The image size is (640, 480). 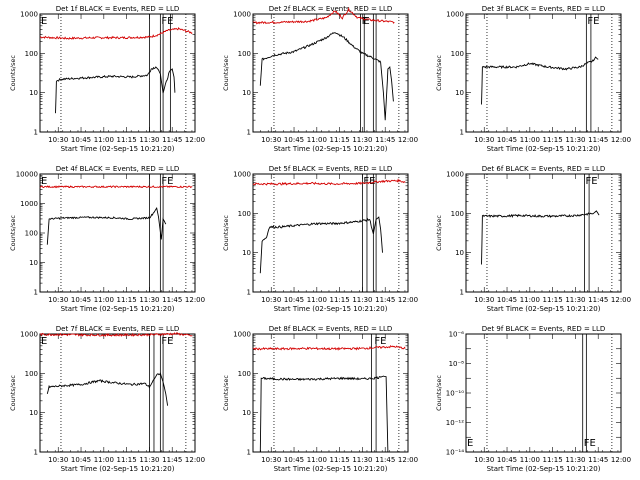 I want to click on y-tick-label: 10⁻¹⁰, so click(x=455, y=394).